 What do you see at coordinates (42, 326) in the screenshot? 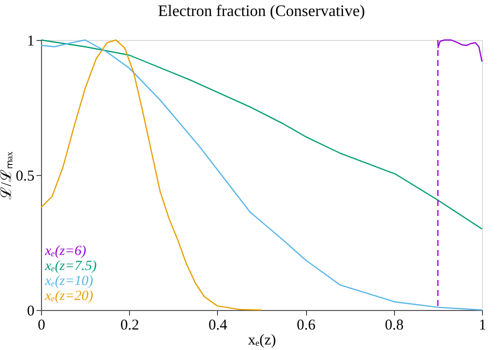
I see `x-tick-label: 0` at bounding box center [42, 326].